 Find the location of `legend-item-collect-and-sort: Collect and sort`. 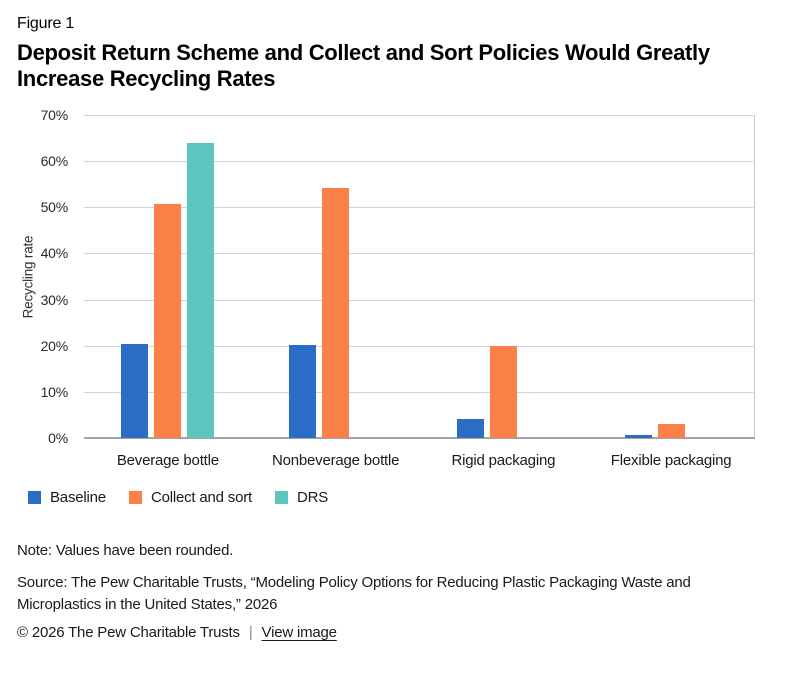

legend-item-collect-and-sort: Collect and sort is located at coordinates (190, 497).